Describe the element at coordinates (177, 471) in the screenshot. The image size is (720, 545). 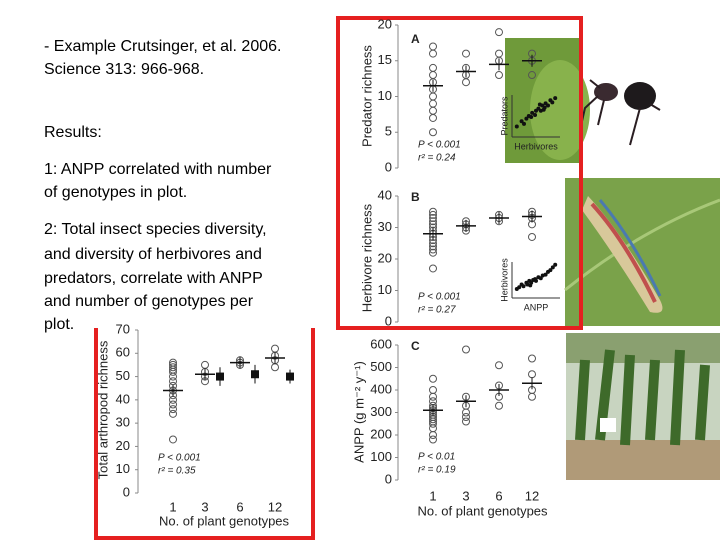
I see `stat-r2: r² = 0.35` at that location.